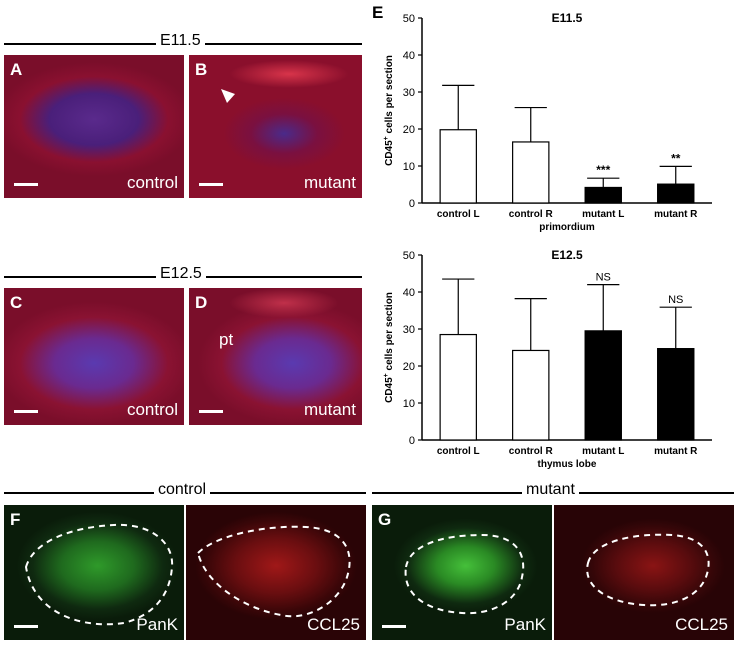 The width and height of the screenshot is (740, 645). Describe the element at coordinates (676, 158) in the screenshot. I see `significance-label: **` at that location.